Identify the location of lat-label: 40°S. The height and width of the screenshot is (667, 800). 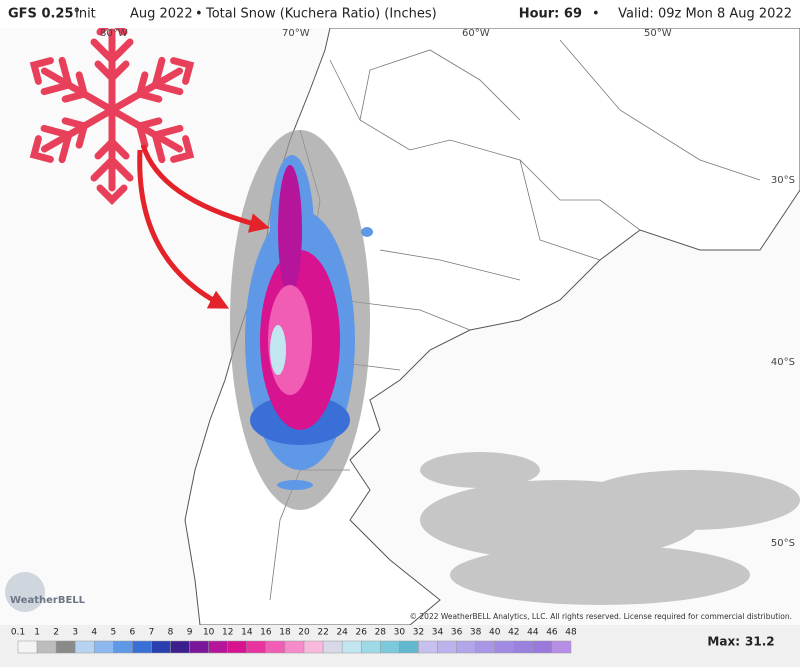
(783, 362).